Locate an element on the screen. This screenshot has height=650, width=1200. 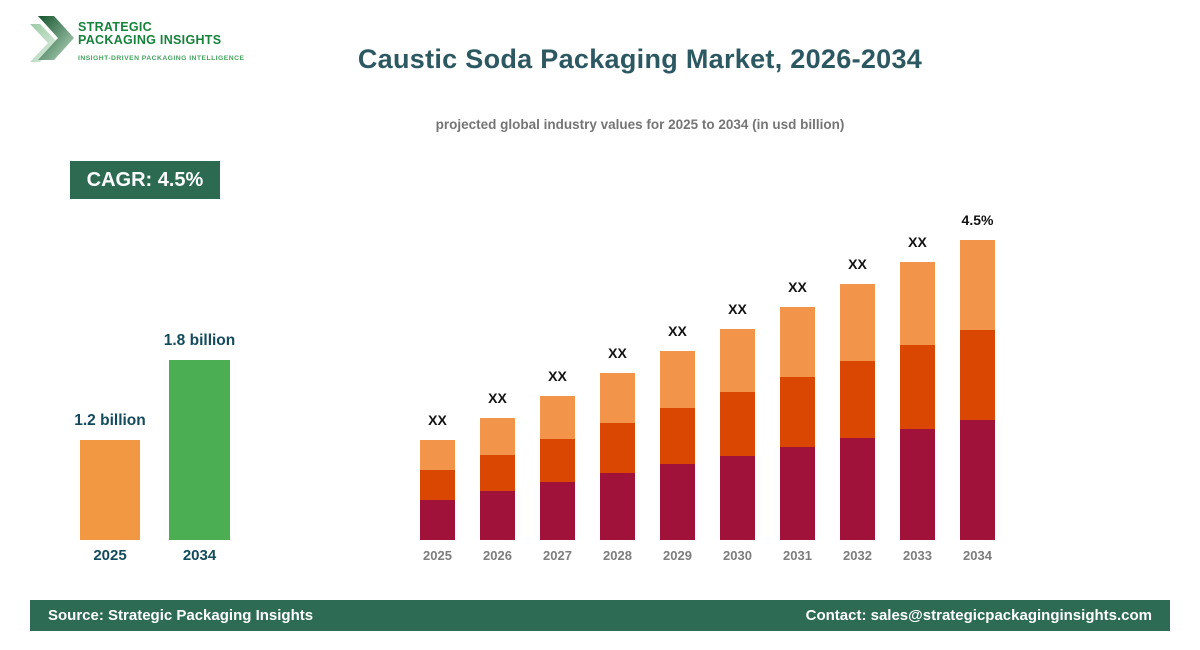
stacked-bar-2026 is located at coordinates (497, 479).